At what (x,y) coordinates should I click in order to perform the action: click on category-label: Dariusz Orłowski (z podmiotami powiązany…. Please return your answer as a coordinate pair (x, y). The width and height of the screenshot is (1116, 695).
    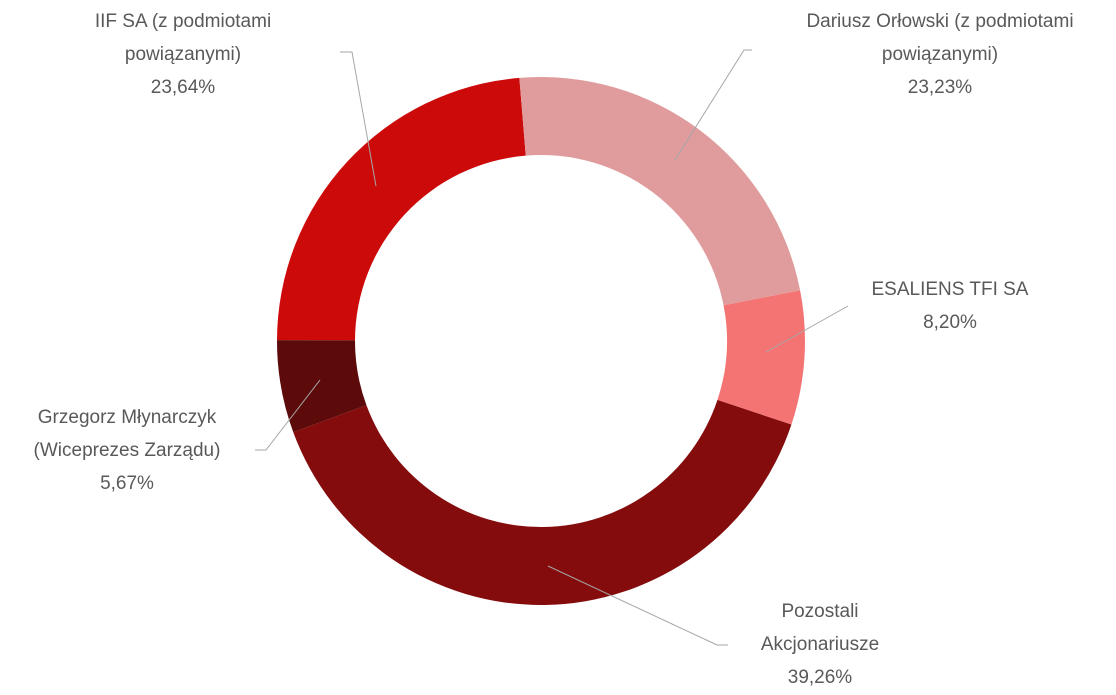
    Looking at the image, I should click on (940, 38).